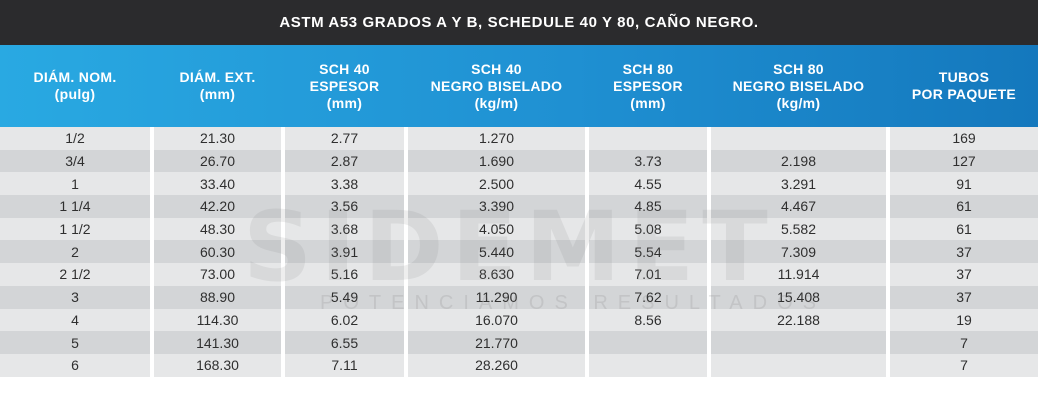 This screenshot has height=407, width=1038. Describe the element at coordinates (648, 320) in the screenshot. I see `table-cell: 8.56` at that location.